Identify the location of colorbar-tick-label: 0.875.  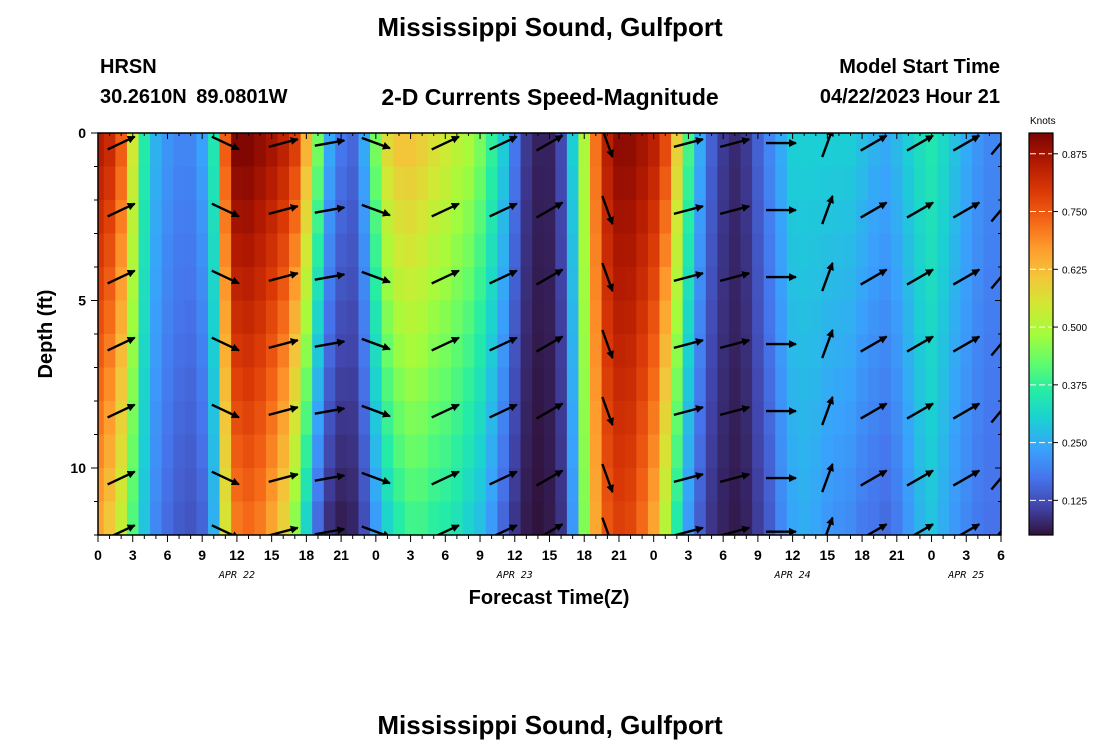
(1074, 155).